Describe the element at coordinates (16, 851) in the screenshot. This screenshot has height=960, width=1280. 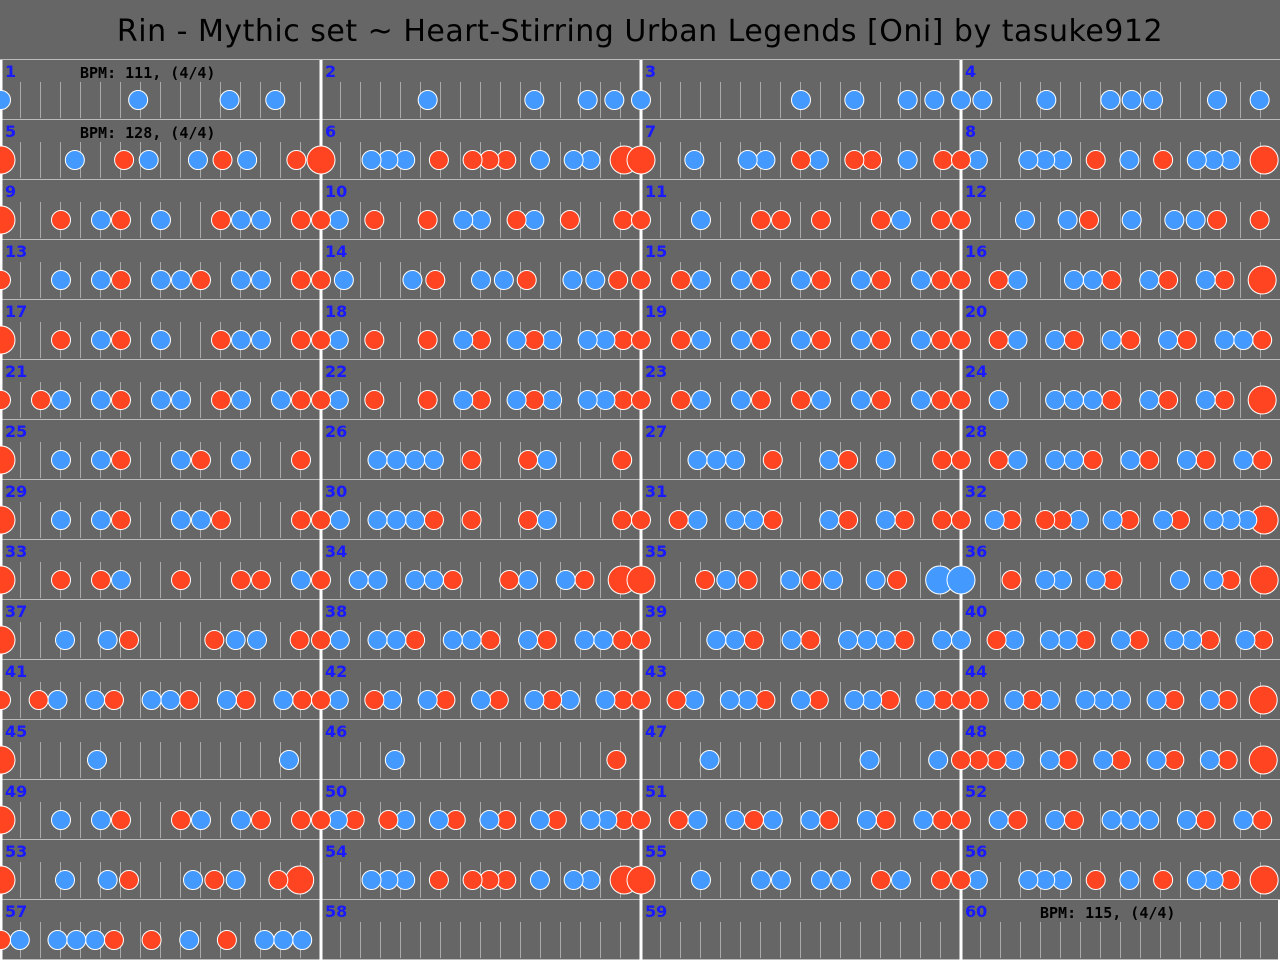
I see `measure-number: 53` at that location.